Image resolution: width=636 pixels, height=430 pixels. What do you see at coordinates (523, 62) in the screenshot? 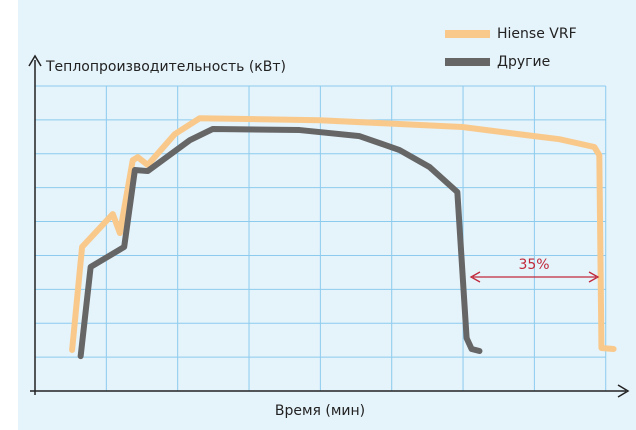
I see `legend-label: Другие` at bounding box center [523, 62].